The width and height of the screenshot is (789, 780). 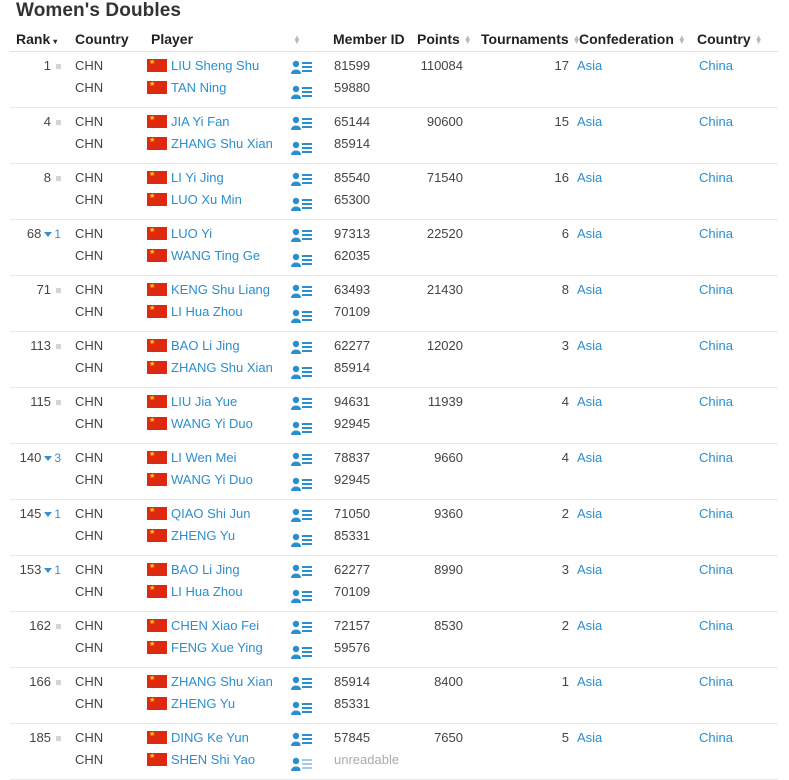 What do you see at coordinates (197, 177) in the screenshot?
I see `player1-name-link: LI Yi Jing` at bounding box center [197, 177].